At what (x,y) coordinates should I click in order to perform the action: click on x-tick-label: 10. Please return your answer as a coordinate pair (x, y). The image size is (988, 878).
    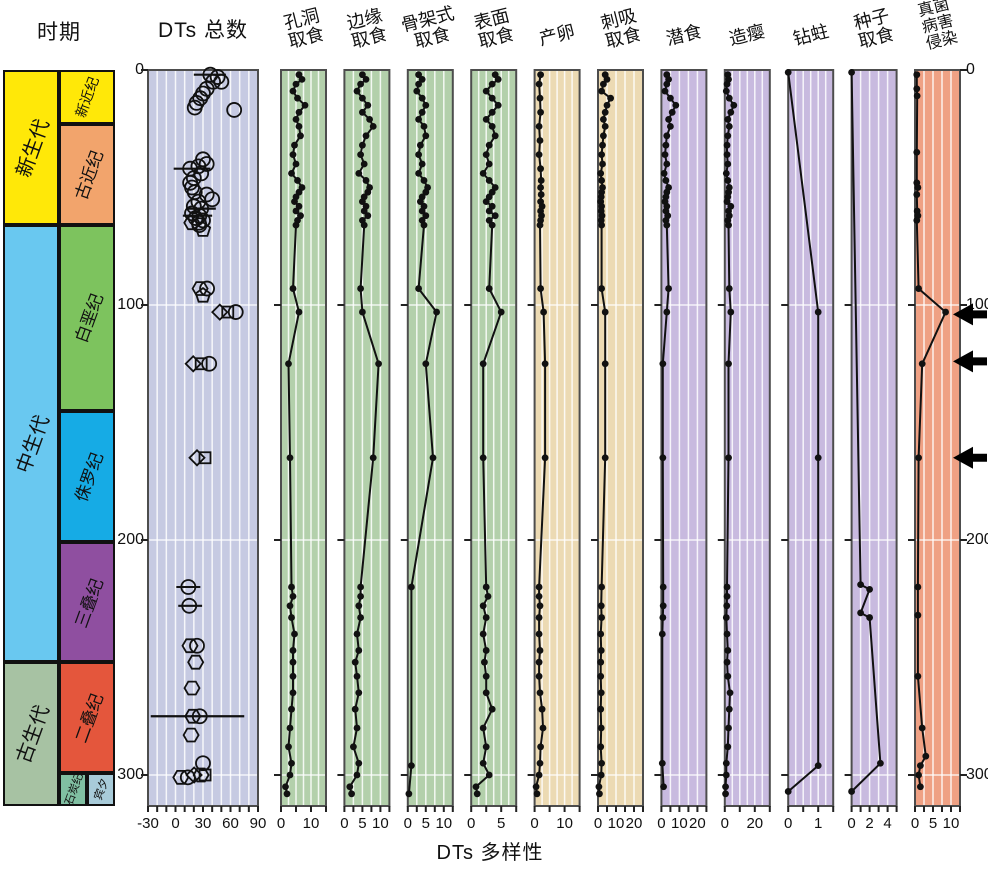
    Looking at the image, I should click on (311, 823).